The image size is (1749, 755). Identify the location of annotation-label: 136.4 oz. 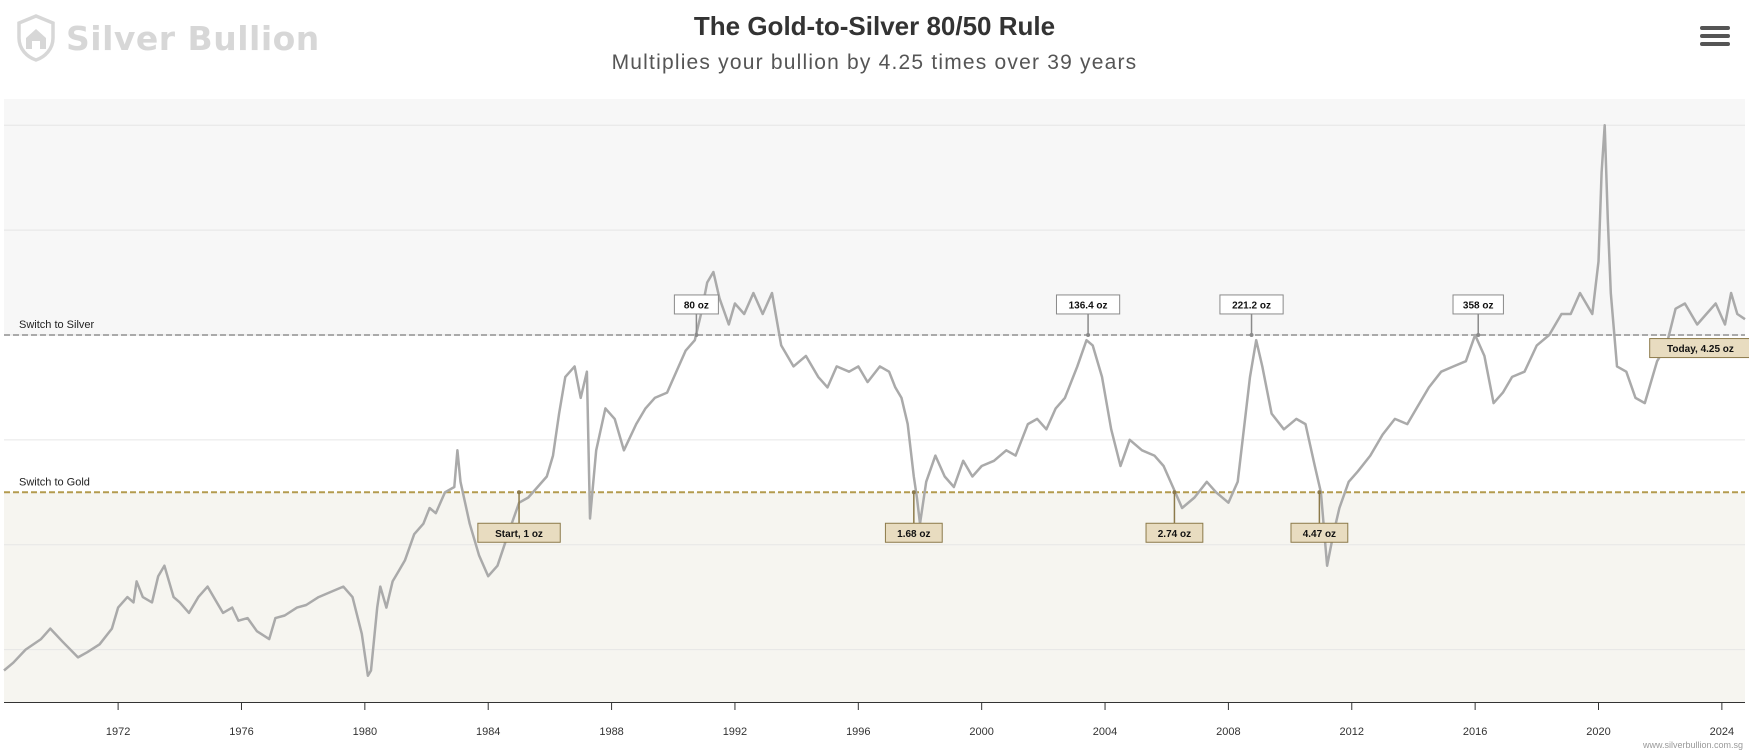
(1088, 305).